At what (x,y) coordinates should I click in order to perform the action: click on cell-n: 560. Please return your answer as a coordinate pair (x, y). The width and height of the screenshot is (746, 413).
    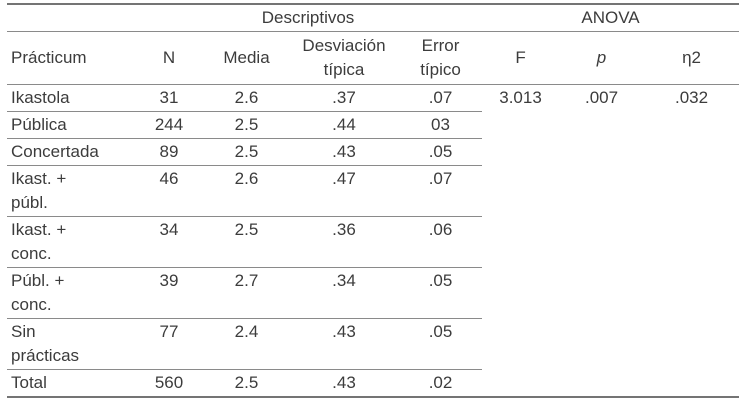
    Looking at the image, I should click on (169, 383).